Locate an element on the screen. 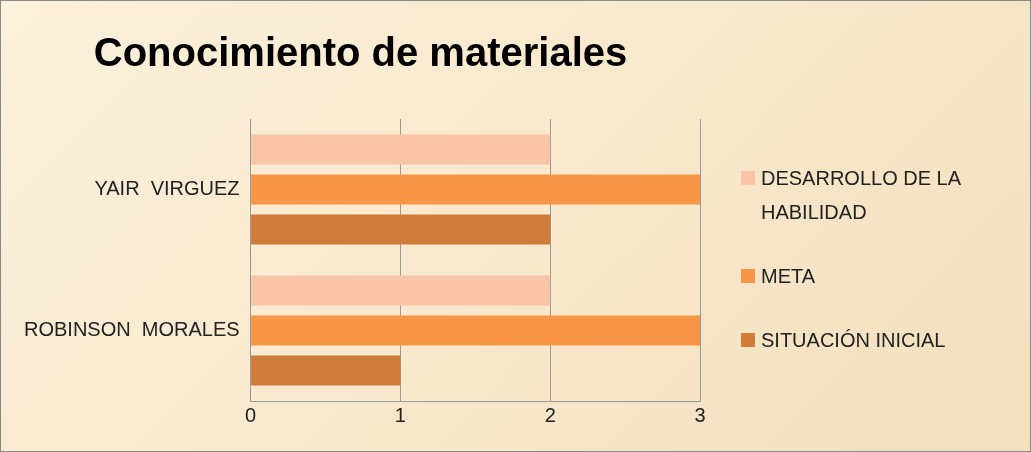  legend-label: DESARROLLO DE LA HABILIDAD is located at coordinates (861, 195).